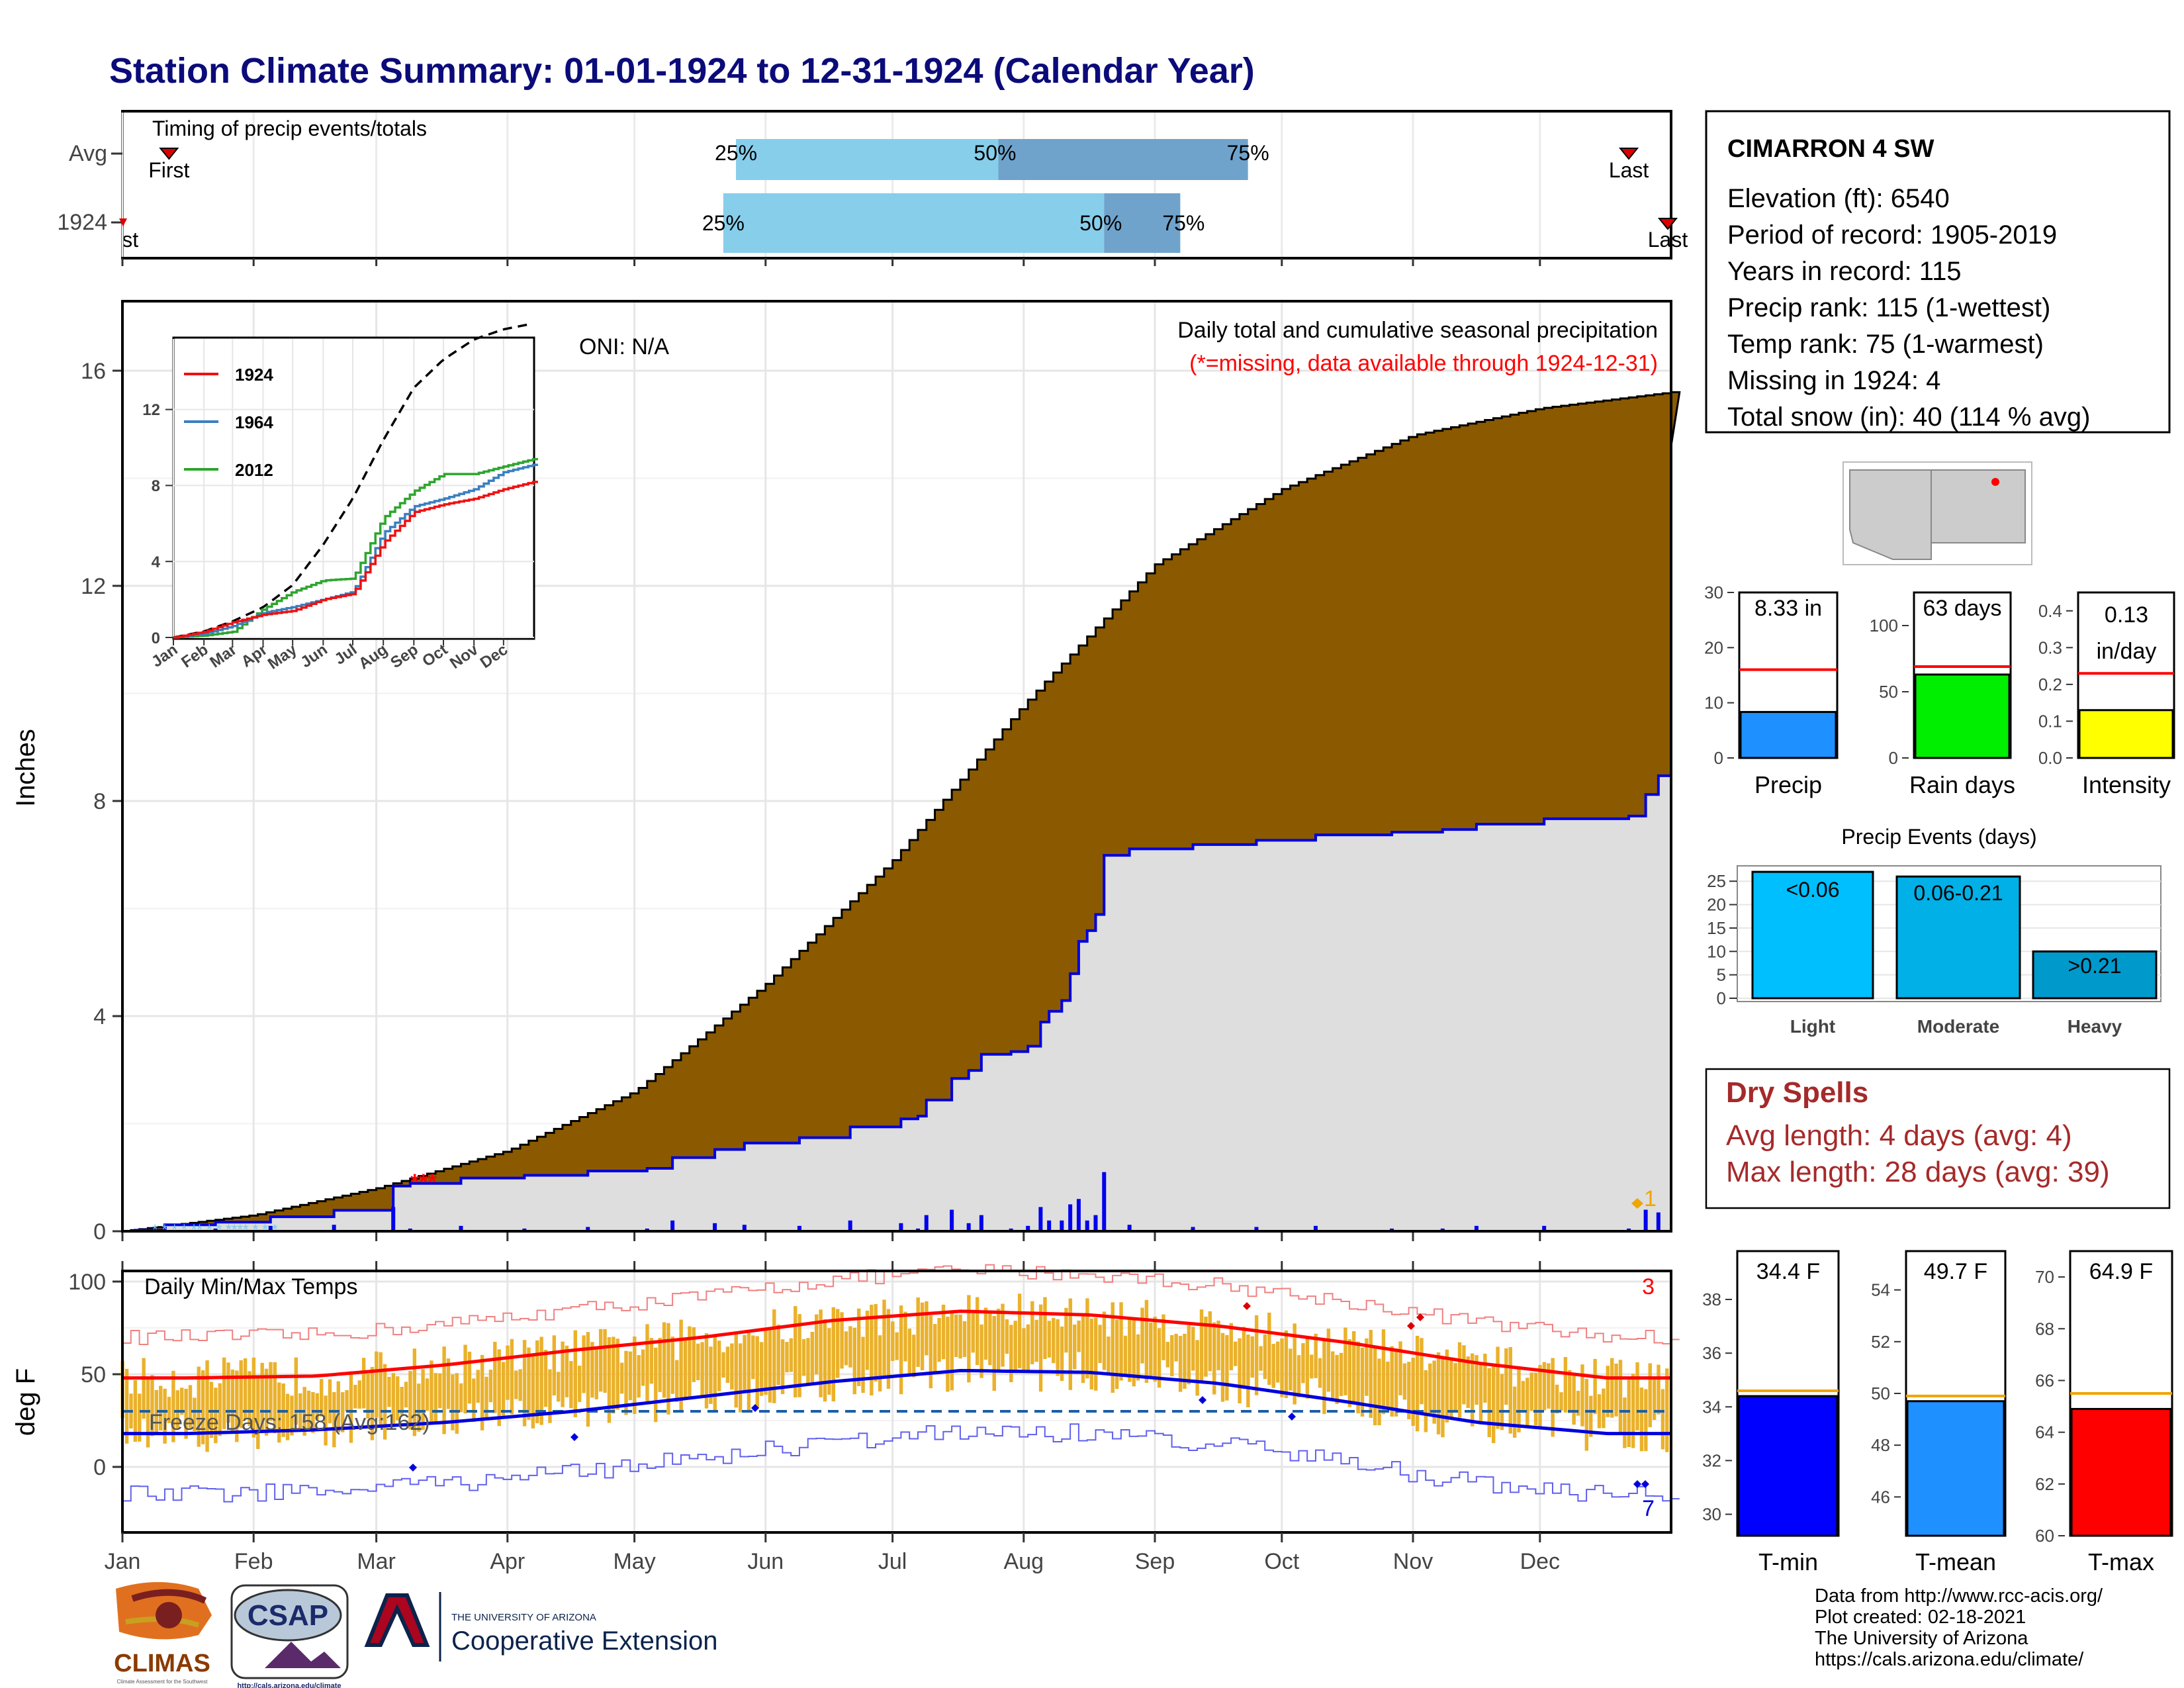 This screenshot has height=1688, width=2184. I want to click on month-label: Apr, so click(508, 1561).